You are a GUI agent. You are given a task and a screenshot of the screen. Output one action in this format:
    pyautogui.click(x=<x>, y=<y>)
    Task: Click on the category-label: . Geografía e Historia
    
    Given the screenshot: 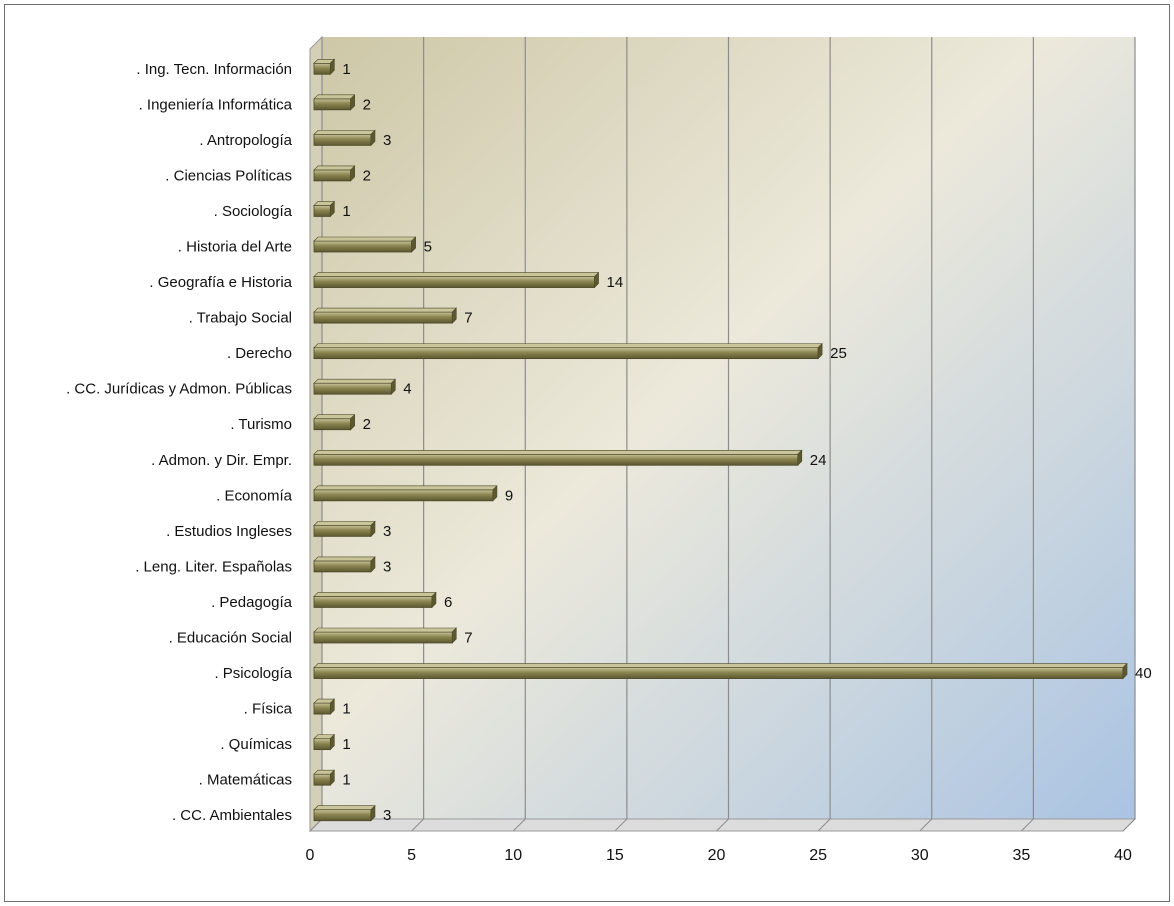 What is the action you would take?
    pyautogui.click(x=220, y=282)
    